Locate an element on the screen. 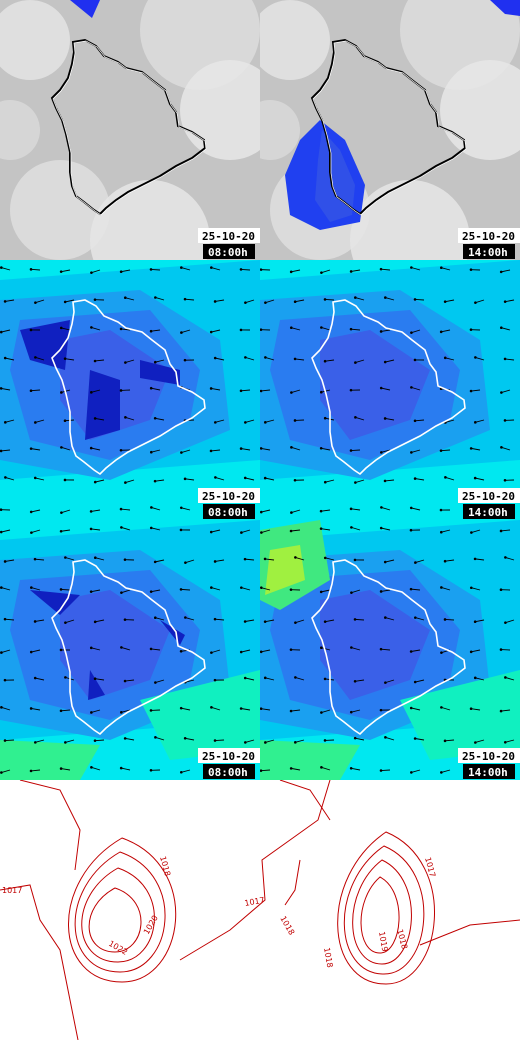 This screenshot has height=1040, width=520. wind-panel: 25-10-20 14:00h is located at coordinates (390, 650).